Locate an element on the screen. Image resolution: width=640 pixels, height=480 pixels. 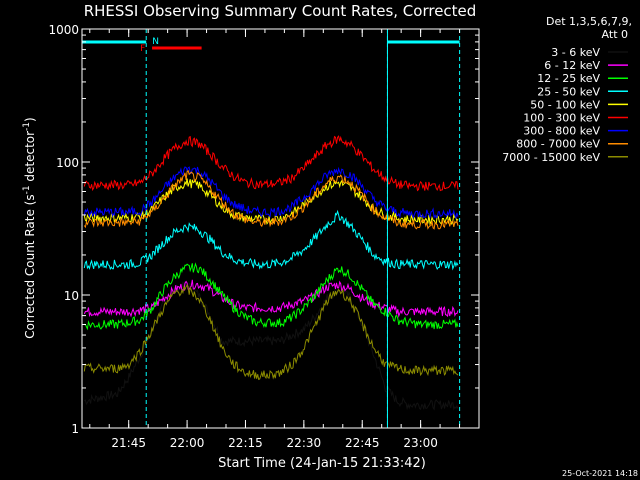
y-axis-label: Corrected Count Rate (s-1 detector-1) is located at coordinates (29, 227).